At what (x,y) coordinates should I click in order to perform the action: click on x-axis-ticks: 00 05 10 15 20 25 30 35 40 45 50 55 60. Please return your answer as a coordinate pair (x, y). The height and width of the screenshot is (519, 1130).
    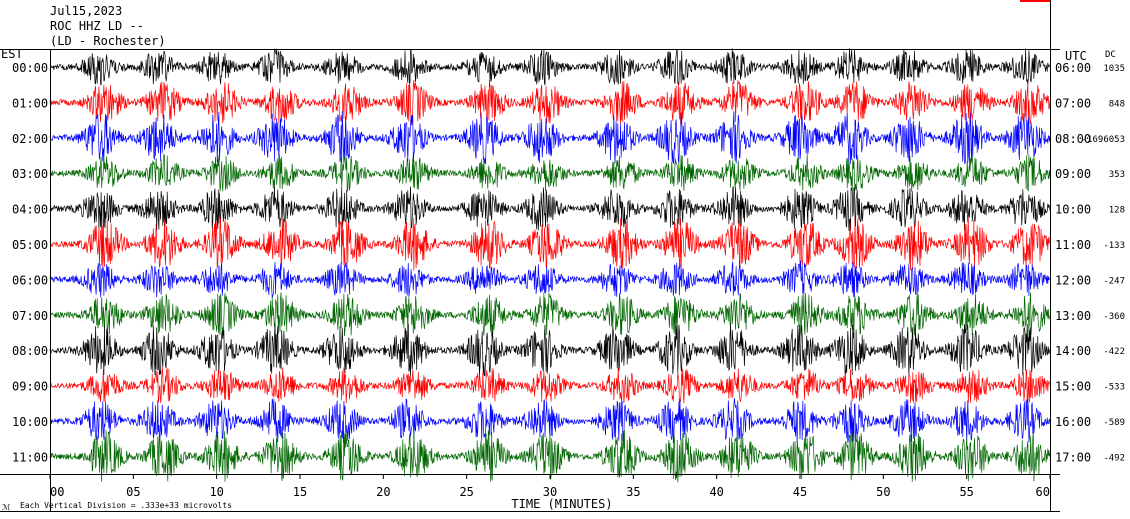
    Looking at the image, I should click on (550, 486).